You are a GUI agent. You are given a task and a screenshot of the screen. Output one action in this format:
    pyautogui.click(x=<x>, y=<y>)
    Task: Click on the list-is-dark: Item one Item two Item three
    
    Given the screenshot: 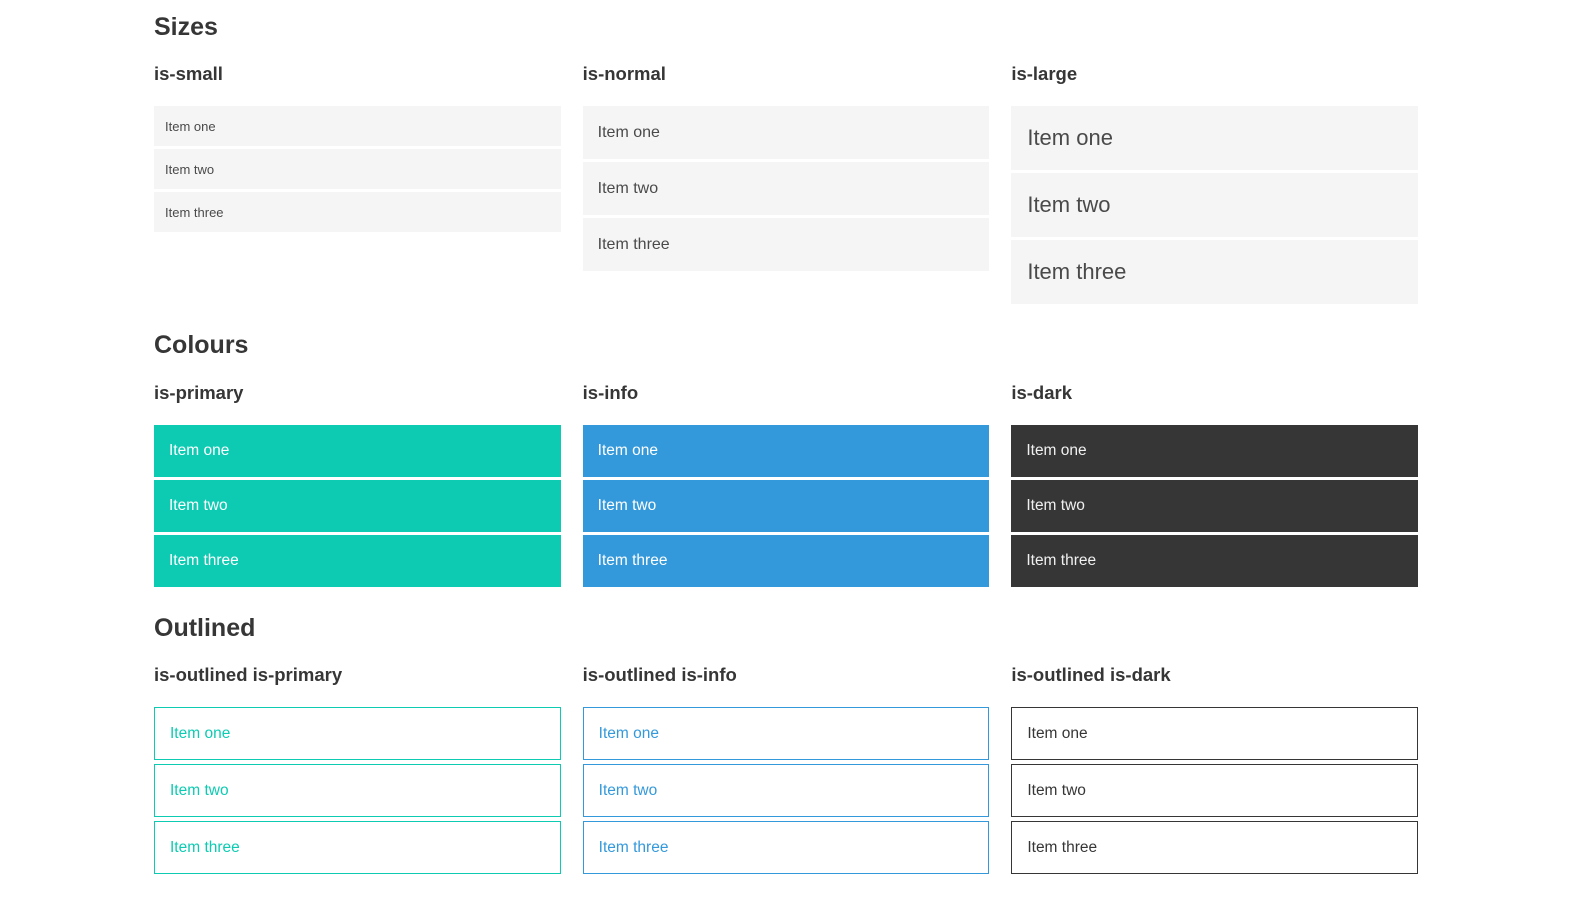 What is the action you would take?
    pyautogui.click(x=1214, y=505)
    